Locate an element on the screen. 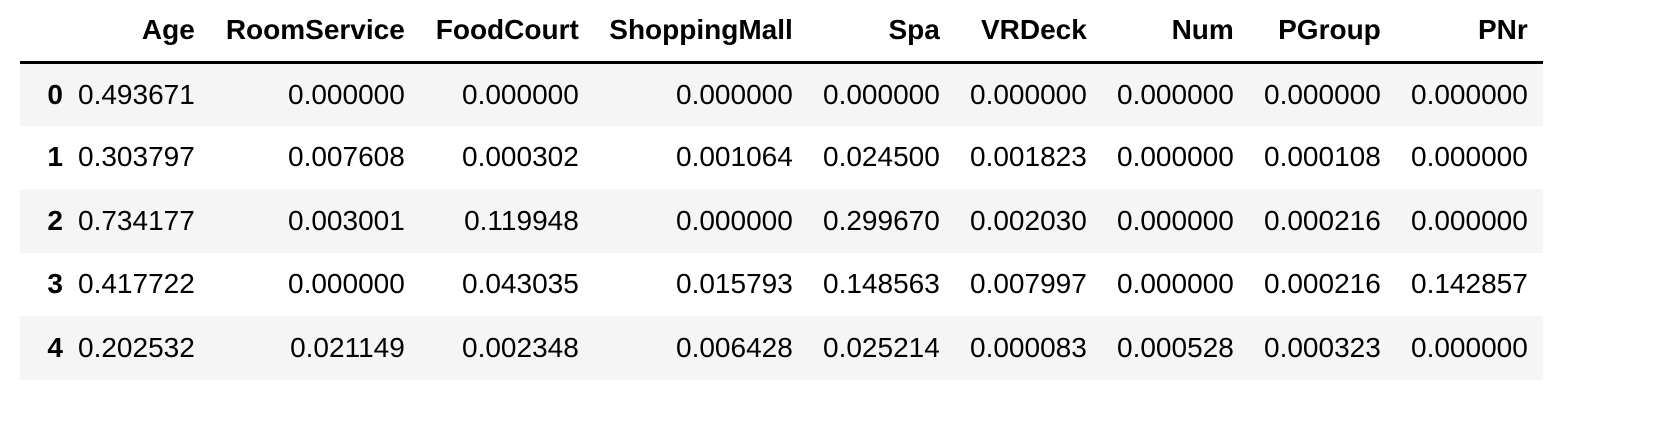 The height and width of the screenshot is (422, 1656). cell-foodcourt: 0.119948 is located at coordinates (521, 220).